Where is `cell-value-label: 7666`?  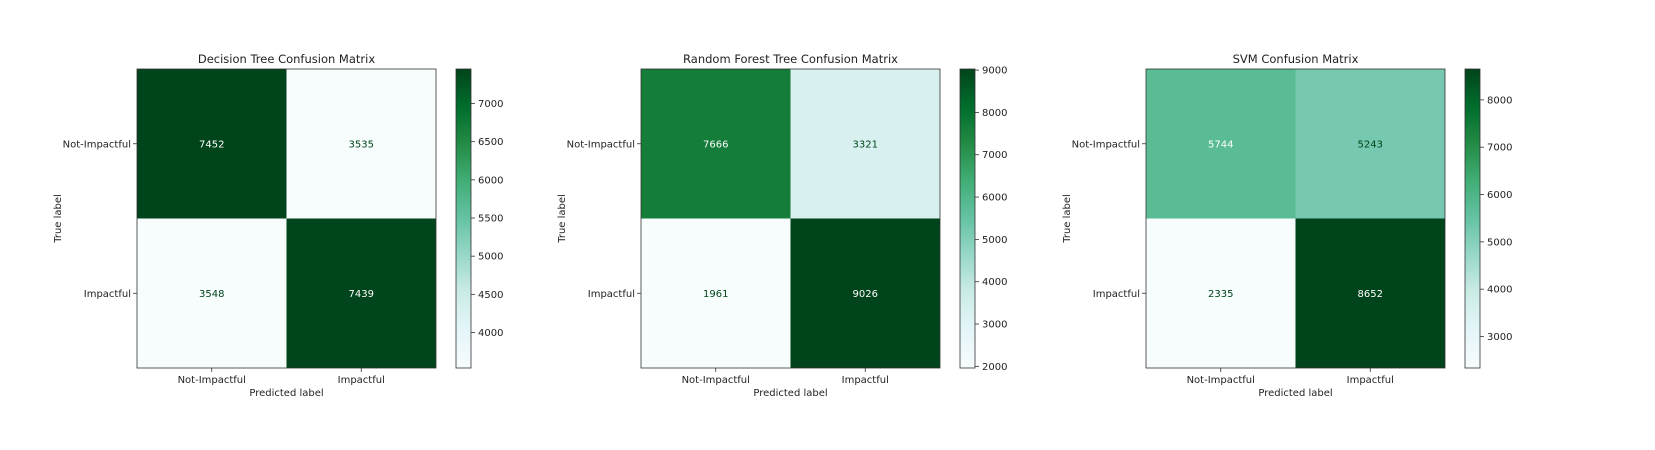
cell-value-label: 7666 is located at coordinates (715, 144).